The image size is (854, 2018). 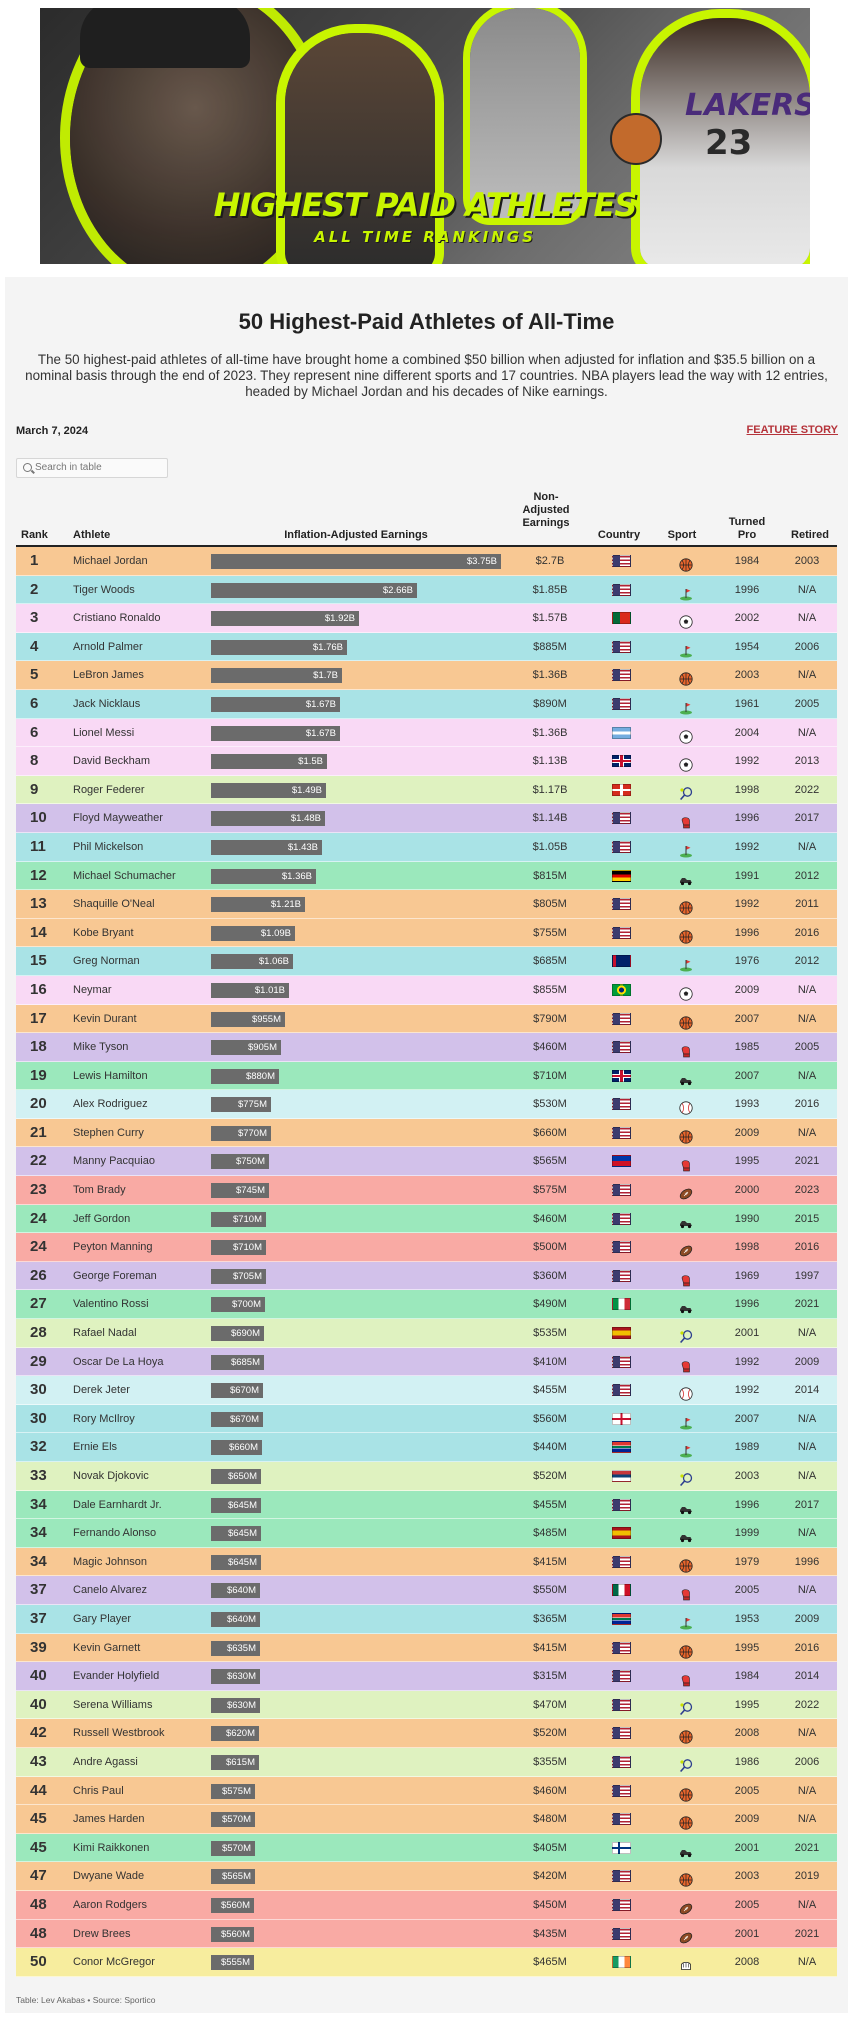 What do you see at coordinates (356, 1219) in the screenshot?
I see `earnings-bar-cell: $710M` at bounding box center [356, 1219].